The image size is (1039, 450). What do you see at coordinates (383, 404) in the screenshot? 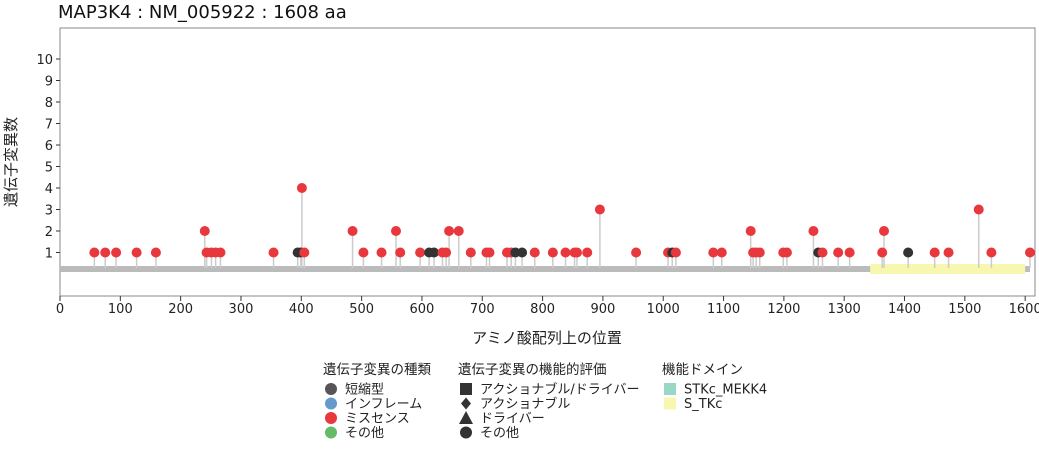
I see `legend-label-mutation-type: インフレーム` at bounding box center [383, 404].